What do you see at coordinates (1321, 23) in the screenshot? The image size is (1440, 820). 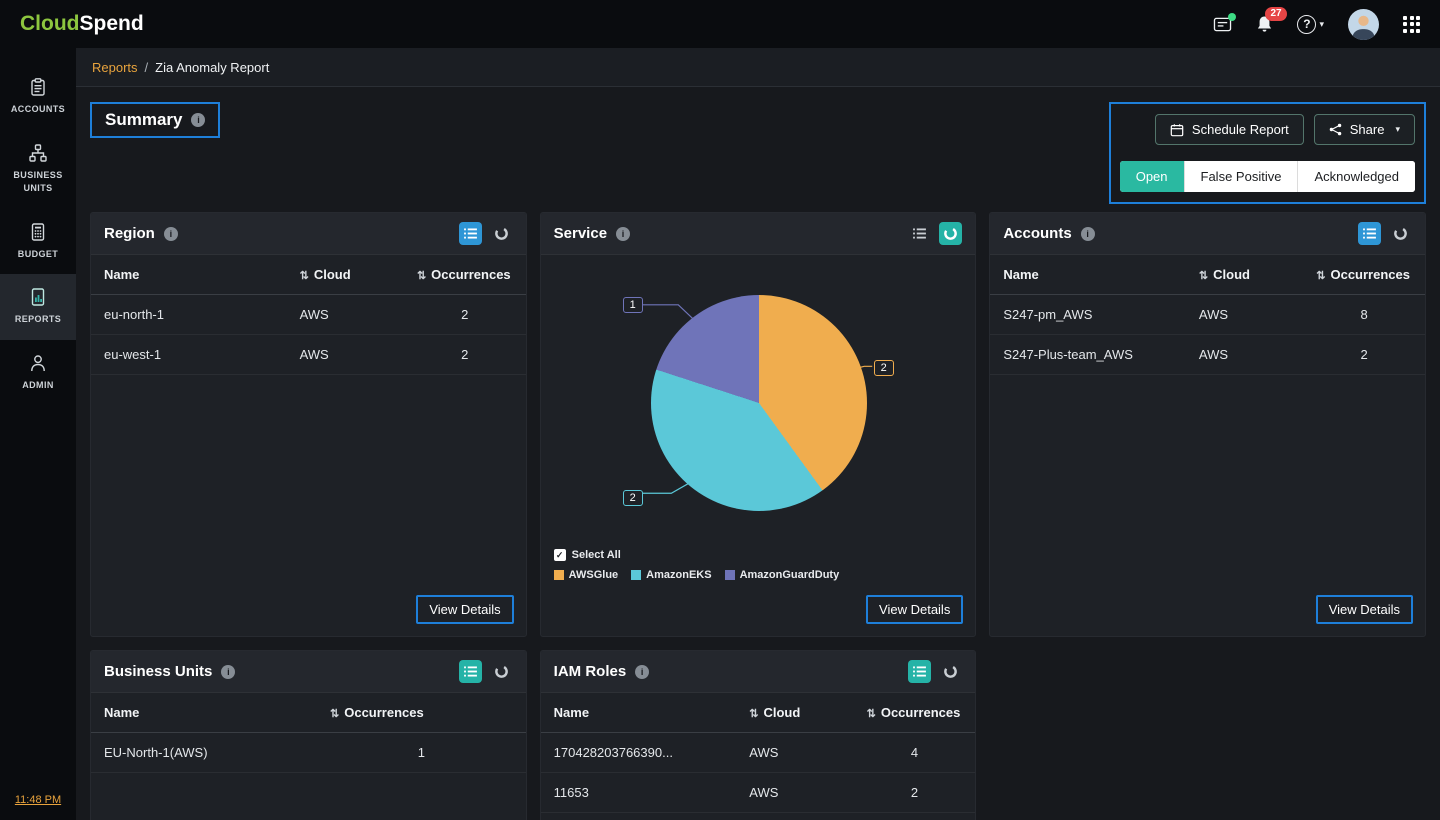 I see `chevron-down-icon: ▾` at bounding box center [1321, 23].